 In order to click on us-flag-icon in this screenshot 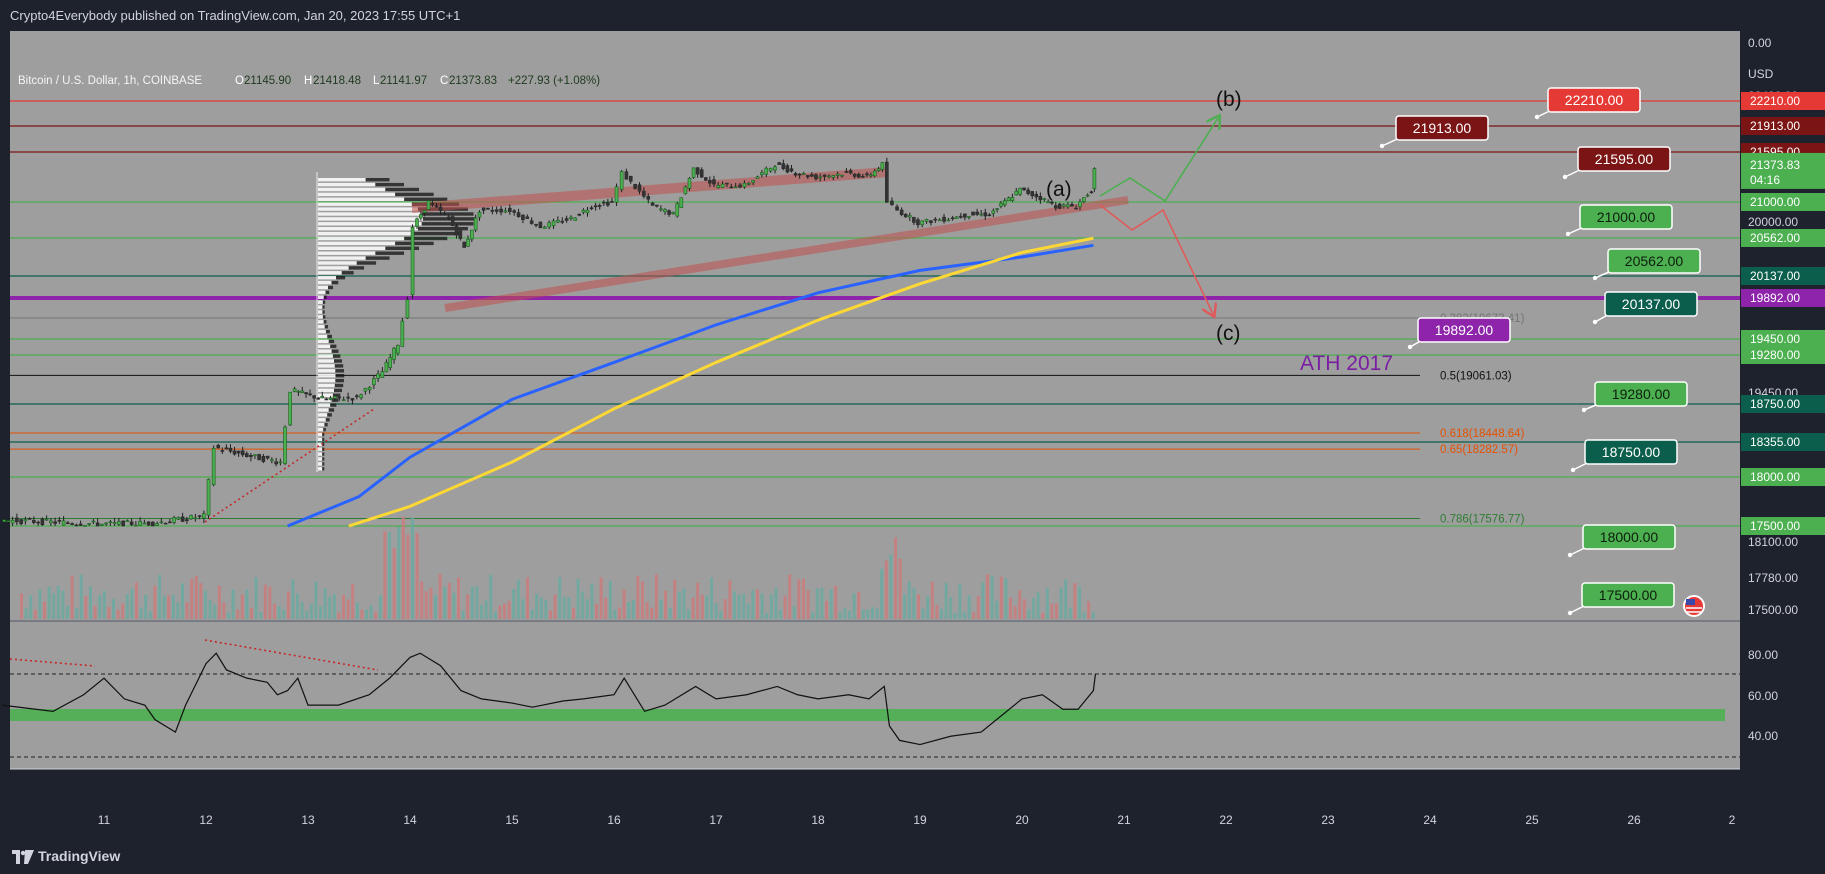, I will do `click(1694, 606)`.